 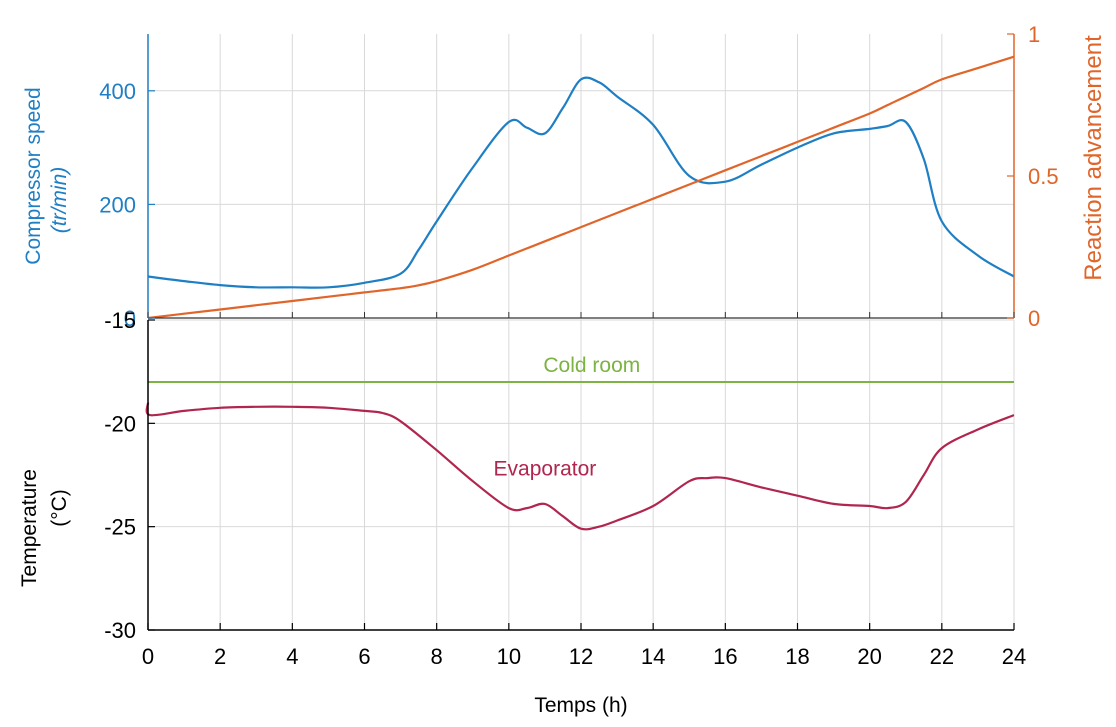 What do you see at coordinates (1034, 318) in the screenshot?
I see `reaction-advancement-tick-label: 0` at bounding box center [1034, 318].